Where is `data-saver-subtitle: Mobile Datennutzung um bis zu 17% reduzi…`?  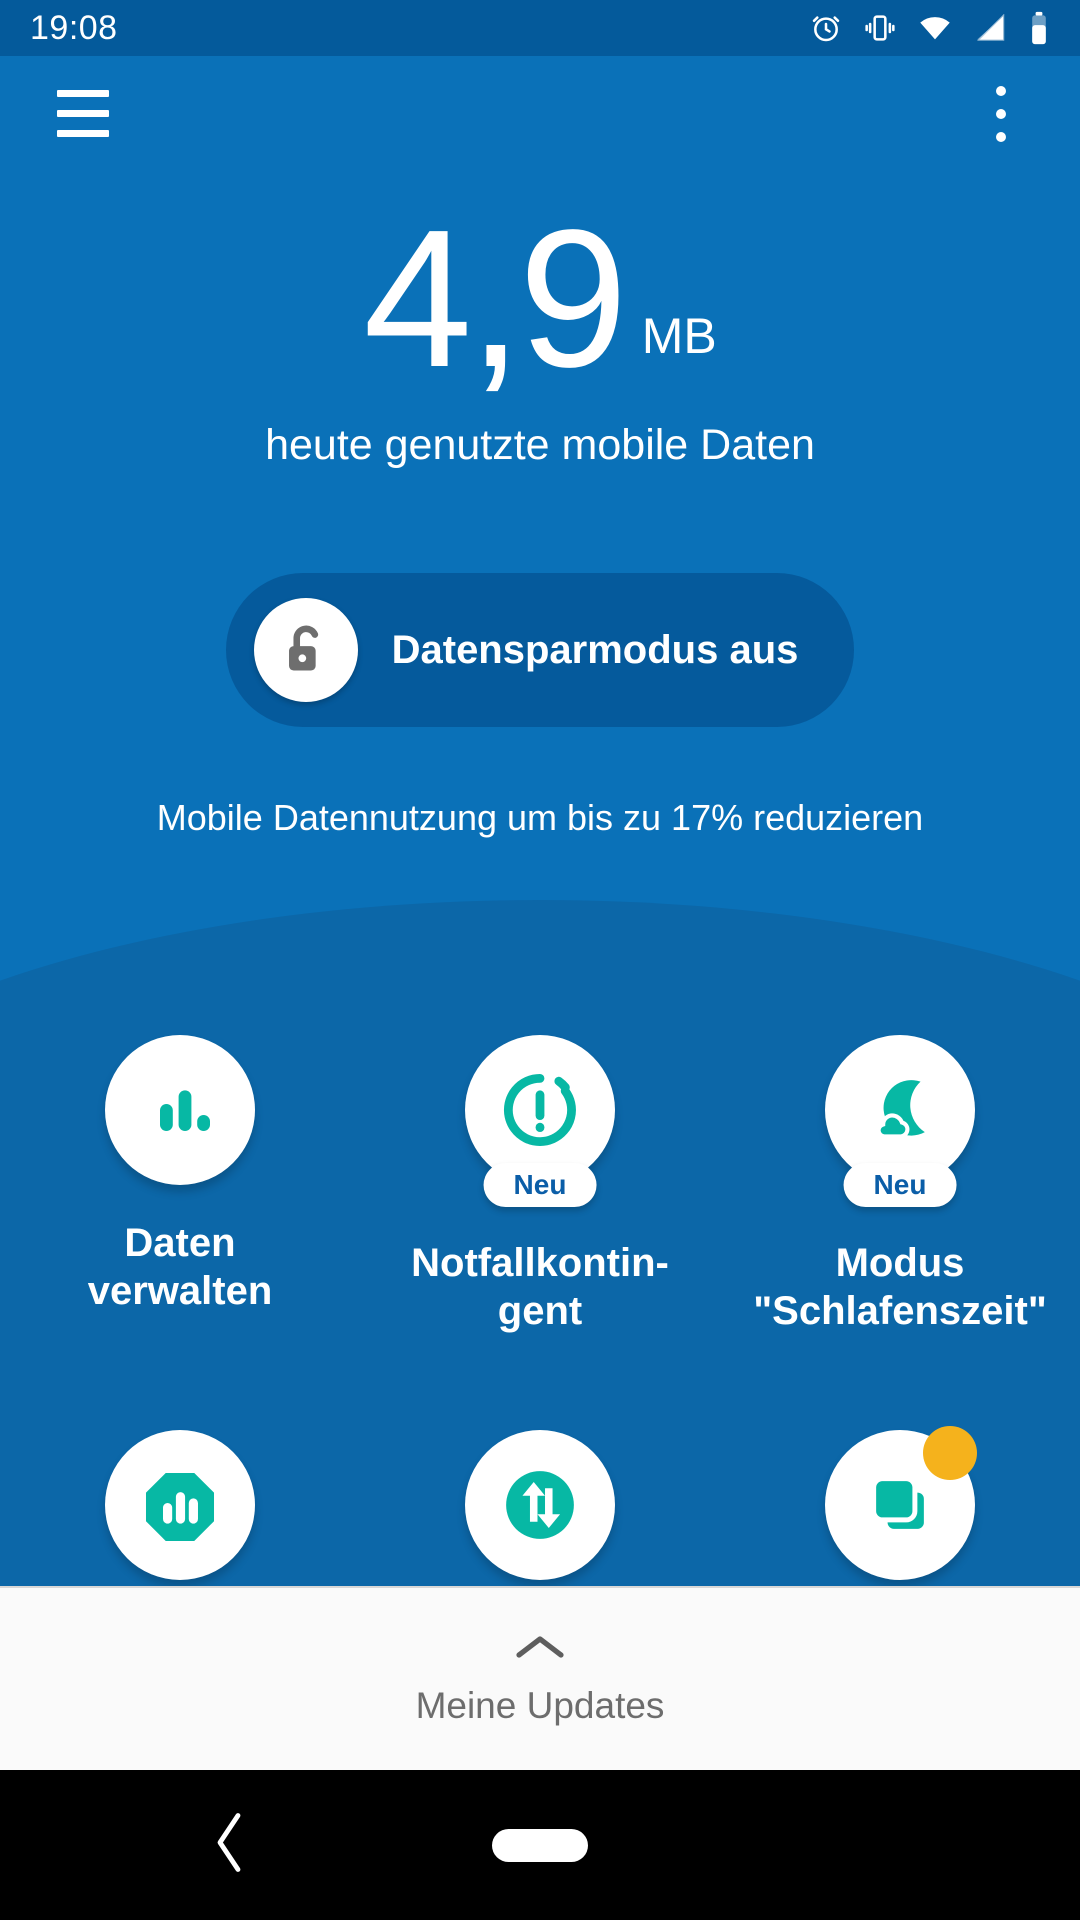 data-saver-subtitle: Mobile Datennutzung um bis zu 17% reduzi… is located at coordinates (540, 817).